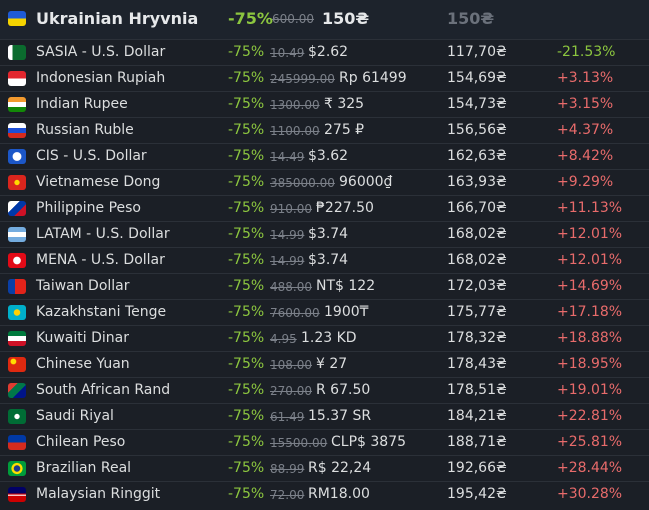 This screenshot has width=649, height=510. What do you see at coordinates (590, 468) in the screenshot?
I see `price-difference: +28.44%` at bounding box center [590, 468].